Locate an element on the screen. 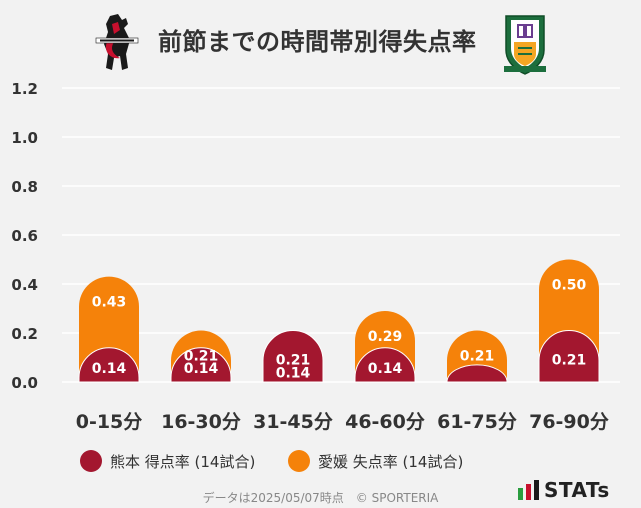 The height and width of the screenshot is (508, 641). x-tick-label: 61-75分 is located at coordinates (477, 422).